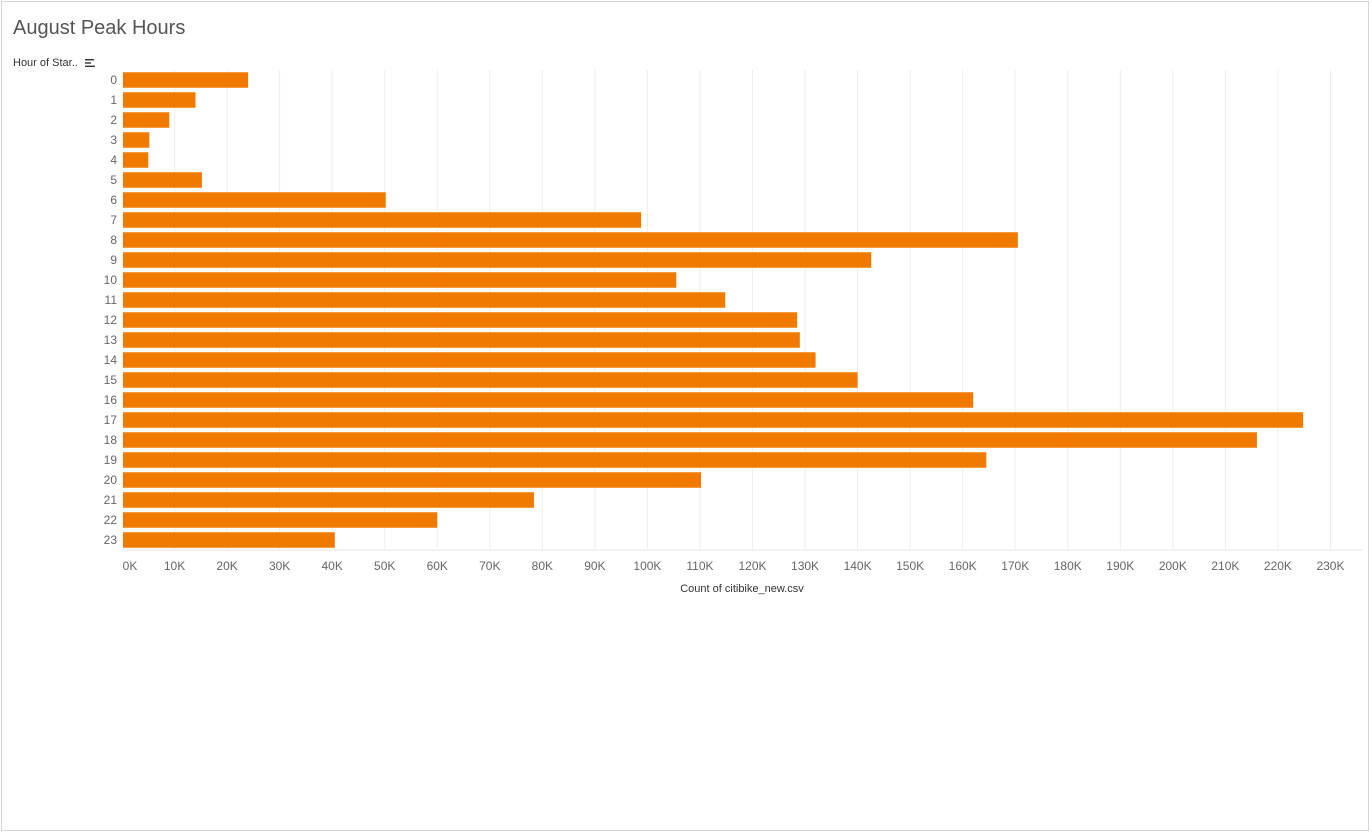 Image resolution: width=1372 pixels, height=835 pixels. Describe the element at coordinates (99, 28) in the screenshot. I see `chart-title: August Peak Hours` at that location.